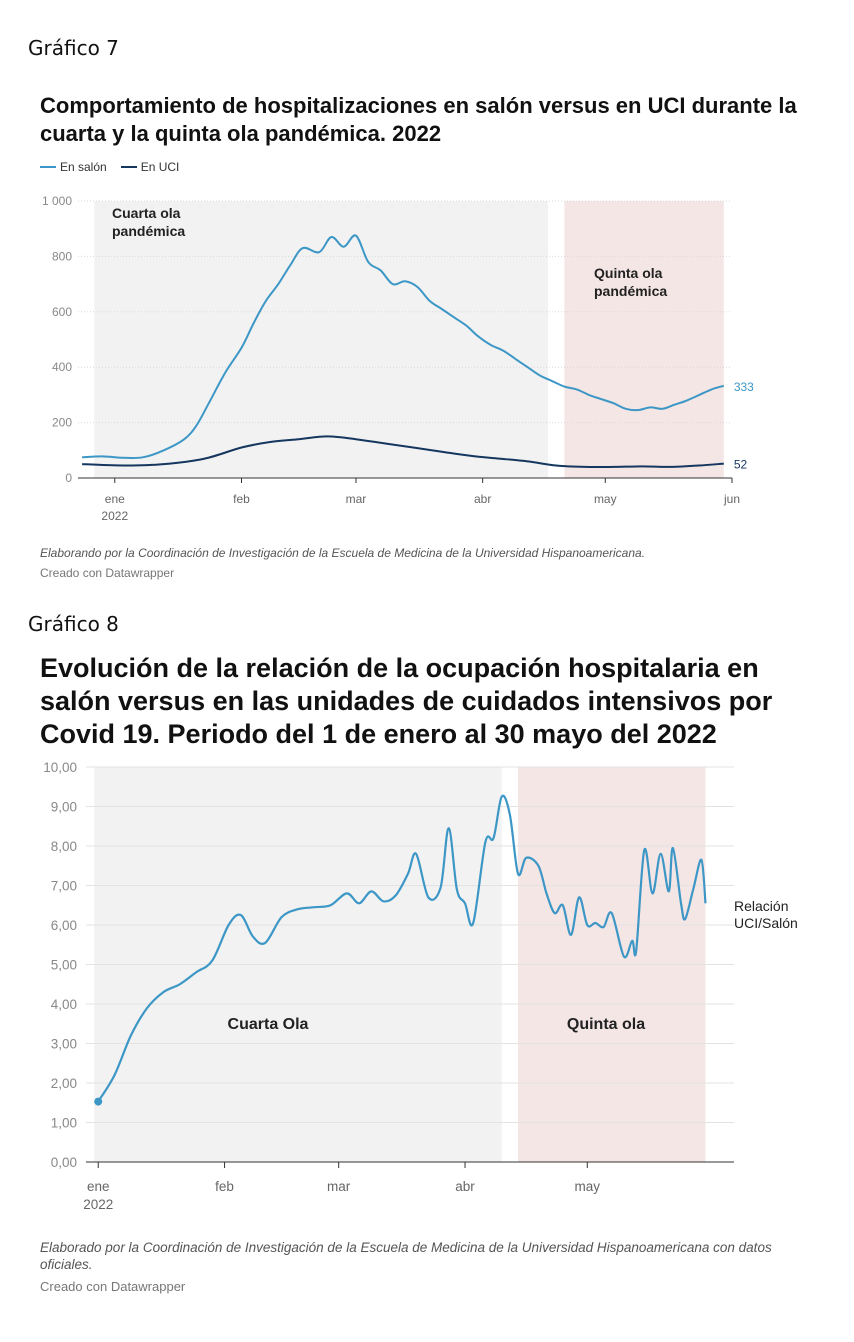  I want to click on chart-8-y-tick-label: 9,00, so click(64, 807).